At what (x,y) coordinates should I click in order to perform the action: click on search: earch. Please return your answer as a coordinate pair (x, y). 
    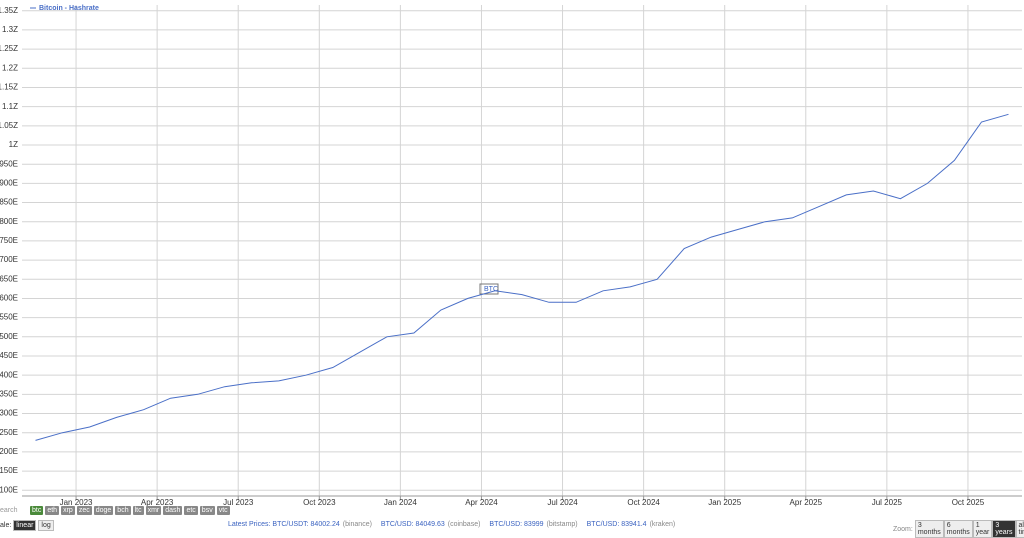
    Looking at the image, I should click on (14, 510).